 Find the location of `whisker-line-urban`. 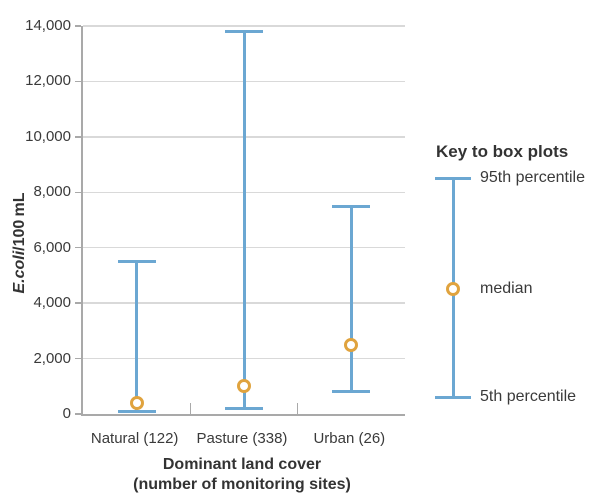

whisker-line-urban is located at coordinates (351, 299).